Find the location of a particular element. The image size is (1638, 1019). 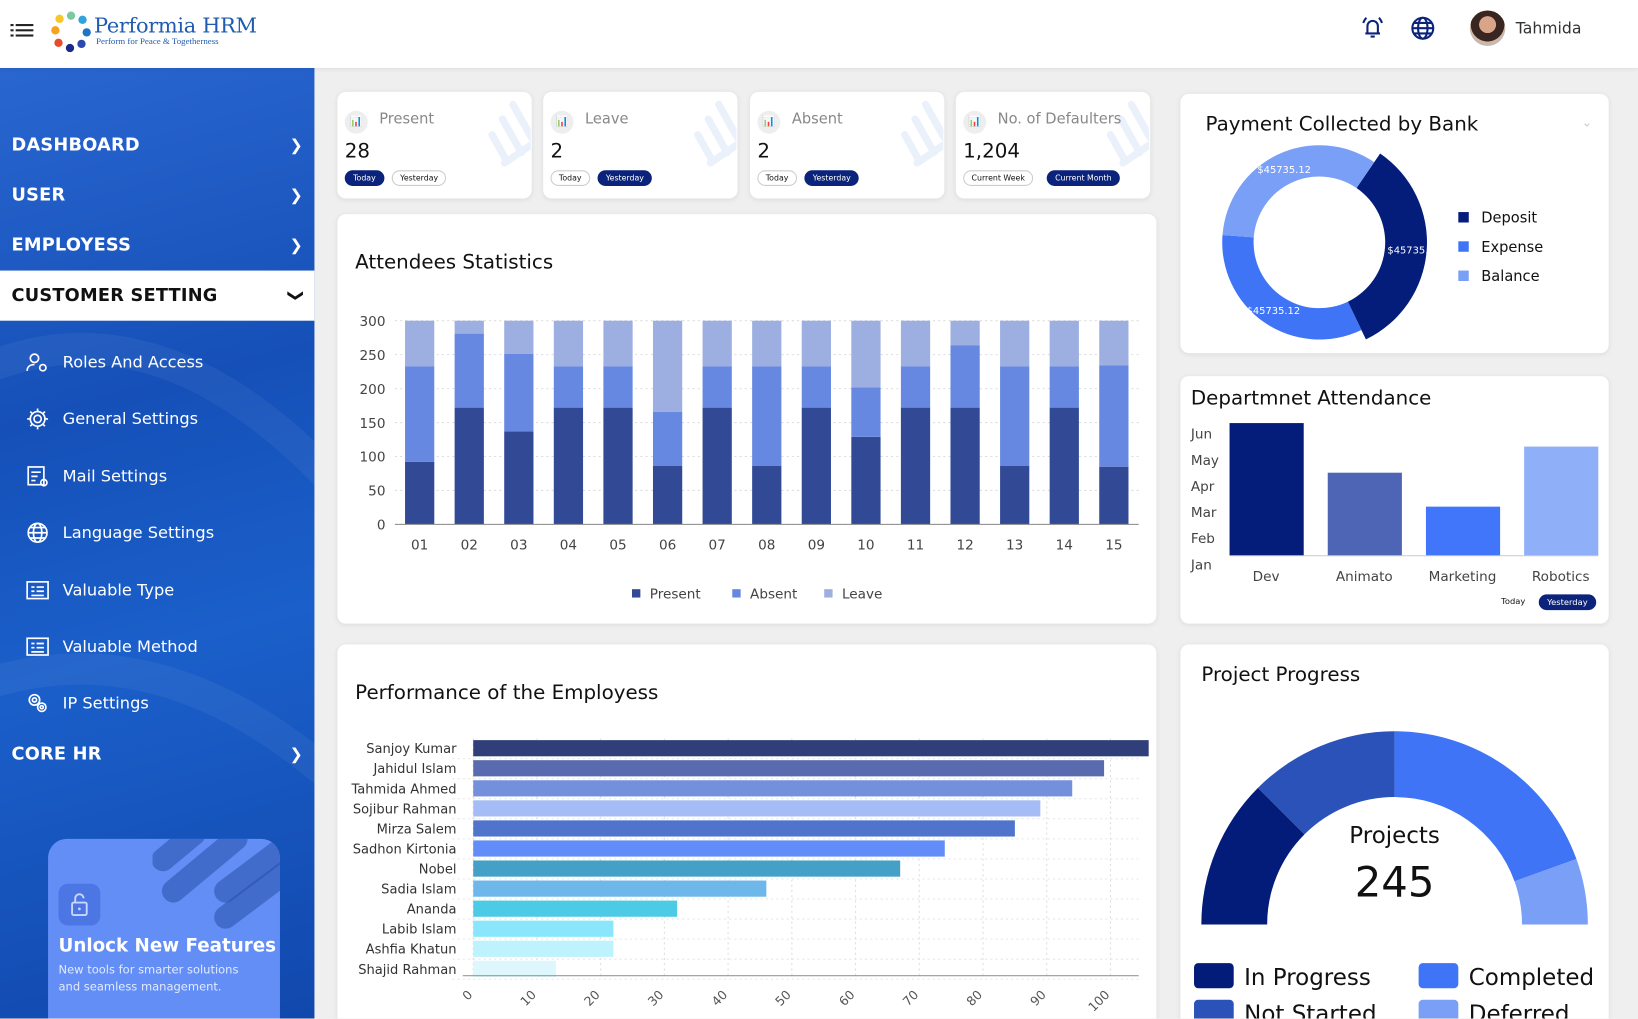

sidebar-item-general-settings: General Settings is located at coordinates (111, 419).